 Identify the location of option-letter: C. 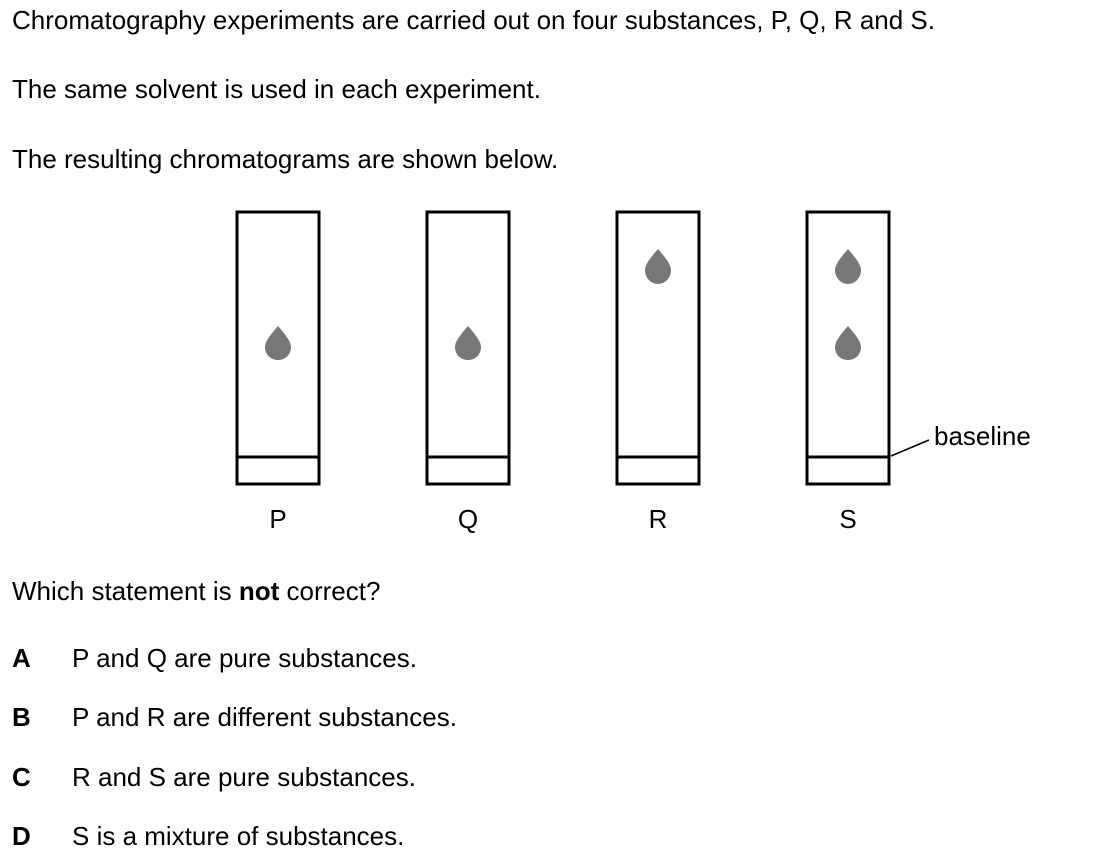
(21, 777).